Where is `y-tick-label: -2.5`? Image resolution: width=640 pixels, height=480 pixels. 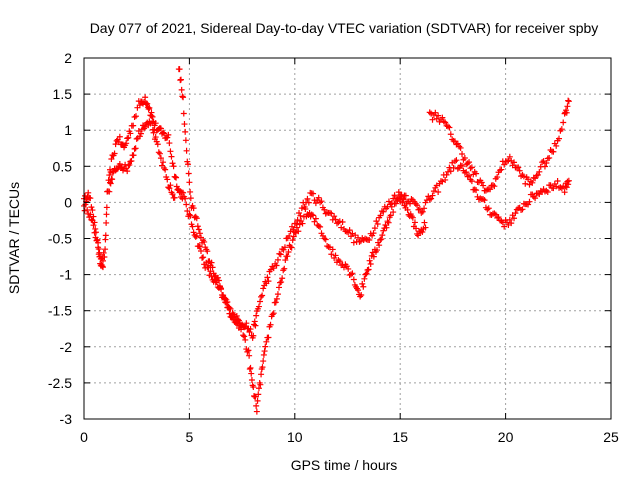
y-tick-label: -2.5 is located at coordinates (60, 383).